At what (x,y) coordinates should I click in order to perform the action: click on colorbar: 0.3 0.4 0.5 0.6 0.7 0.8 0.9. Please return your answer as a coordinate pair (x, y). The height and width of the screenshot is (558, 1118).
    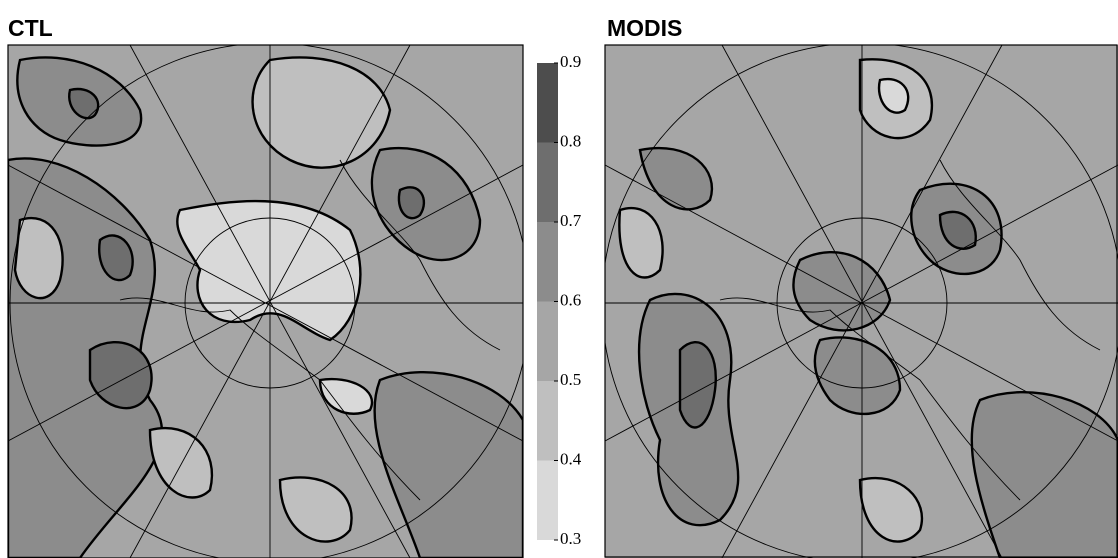
    Looking at the image, I should click on (559, 300).